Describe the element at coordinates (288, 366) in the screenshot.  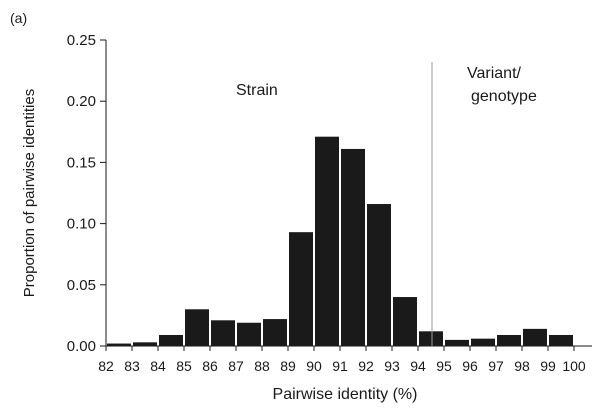
I see `x-tick-label: 89` at that location.